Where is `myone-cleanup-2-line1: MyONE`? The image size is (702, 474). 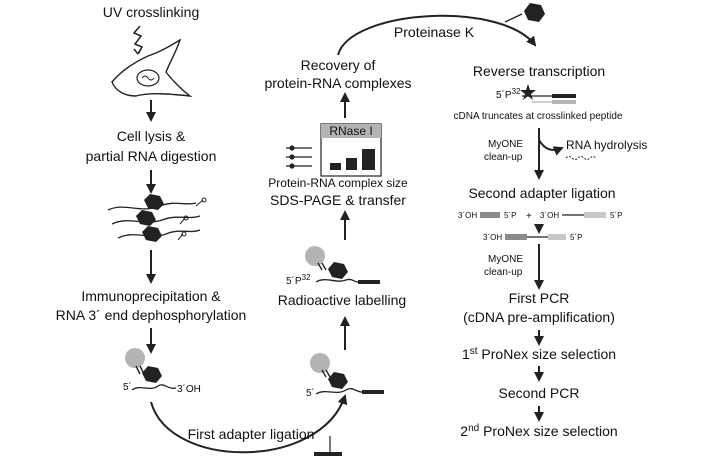 myone-cleanup-2-line1: MyONE is located at coordinates (505, 259).